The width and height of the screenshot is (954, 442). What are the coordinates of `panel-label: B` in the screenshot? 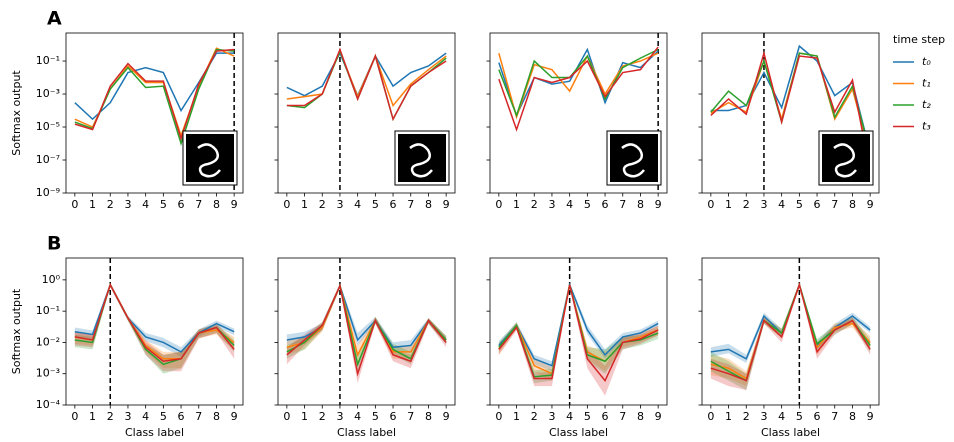 It's located at (54, 244).